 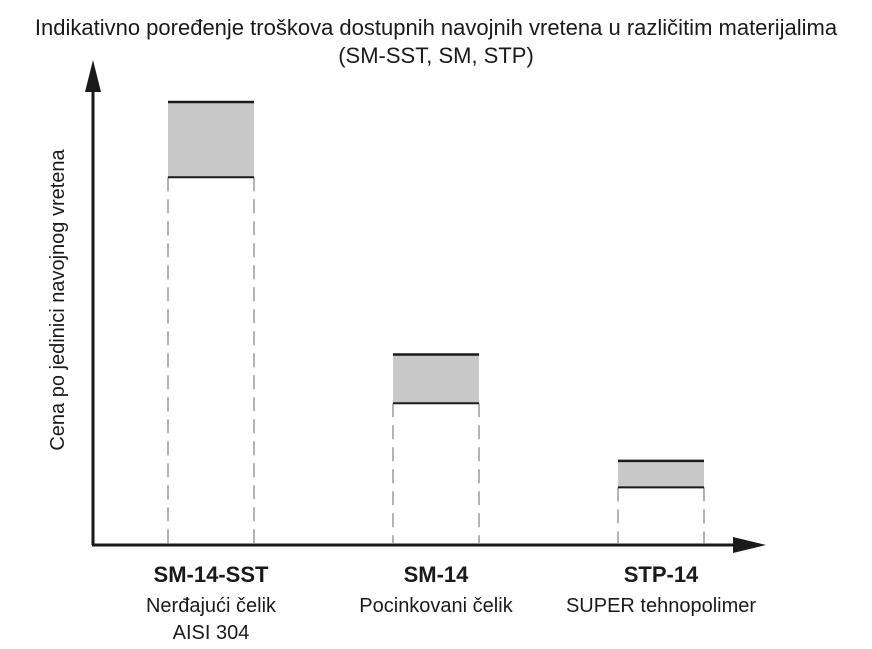 I want to click on y-axis-arrow-icon, so click(x=93, y=76).